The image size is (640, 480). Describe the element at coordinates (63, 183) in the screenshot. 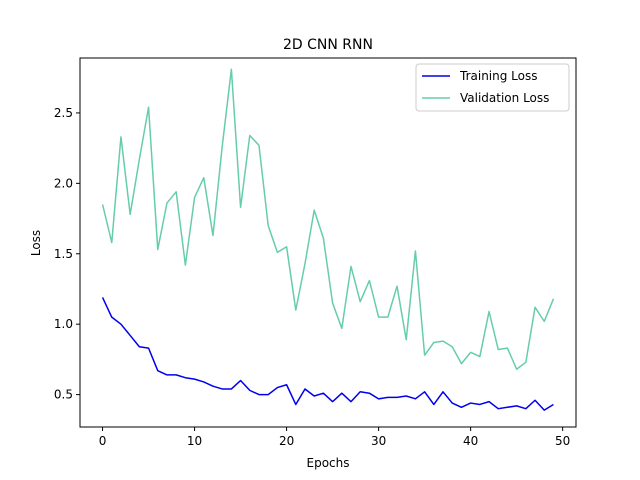

I see `y-tick-label: 2.0` at that location.